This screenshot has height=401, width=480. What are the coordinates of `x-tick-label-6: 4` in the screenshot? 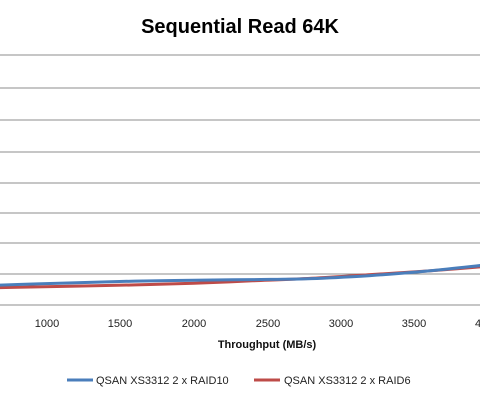 It's located at (477, 324).